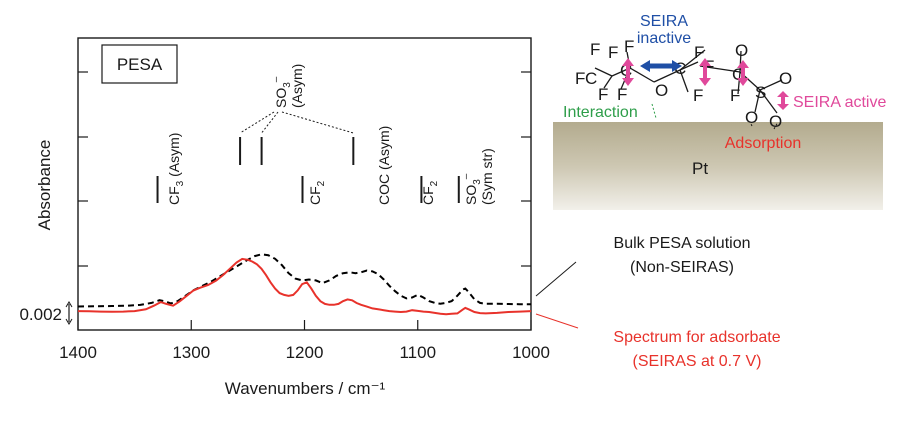 The image size is (909, 433). Describe the element at coordinates (775, 121) in the screenshot. I see `atom-o-5: O` at that location.